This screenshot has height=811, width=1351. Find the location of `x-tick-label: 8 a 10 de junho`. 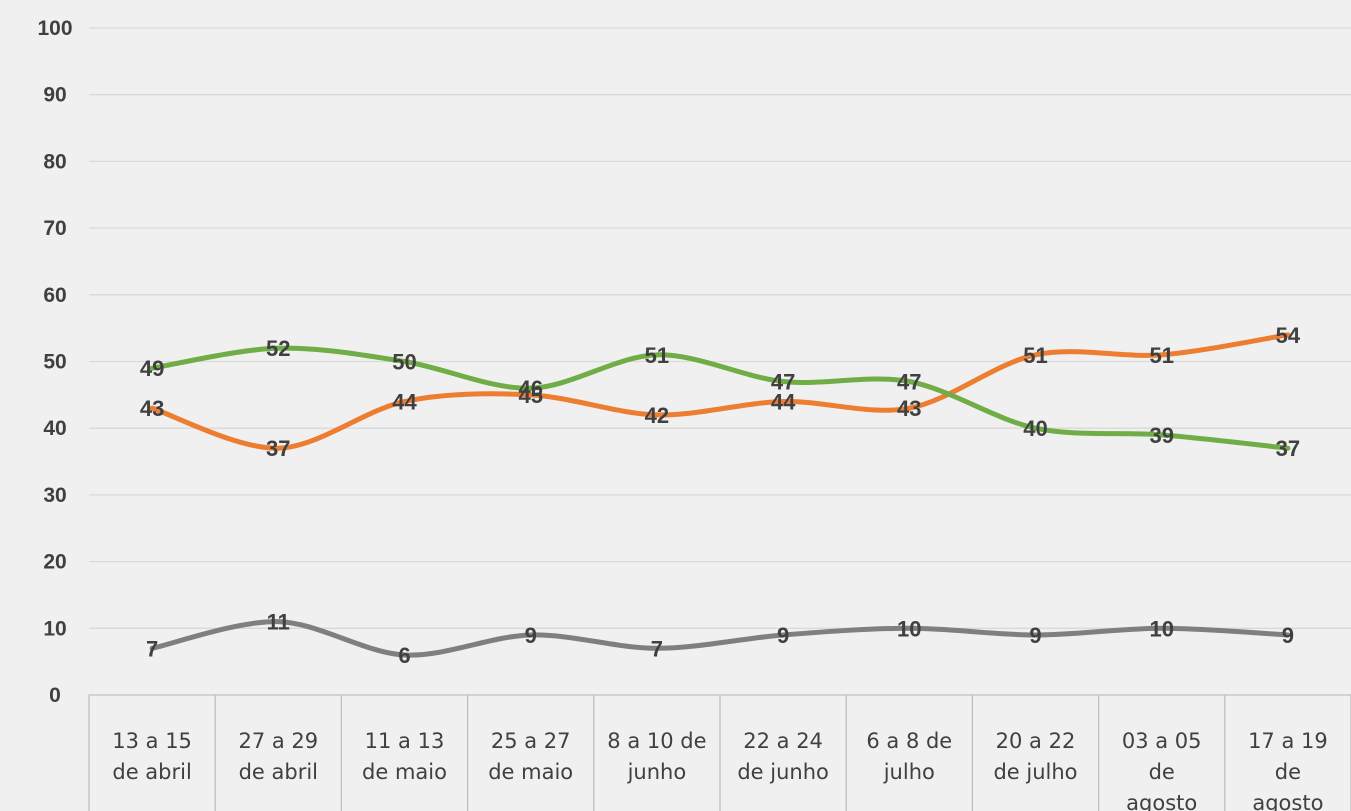

x-tick-label: 8 a 10 de junho is located at coordinates (656, 756).